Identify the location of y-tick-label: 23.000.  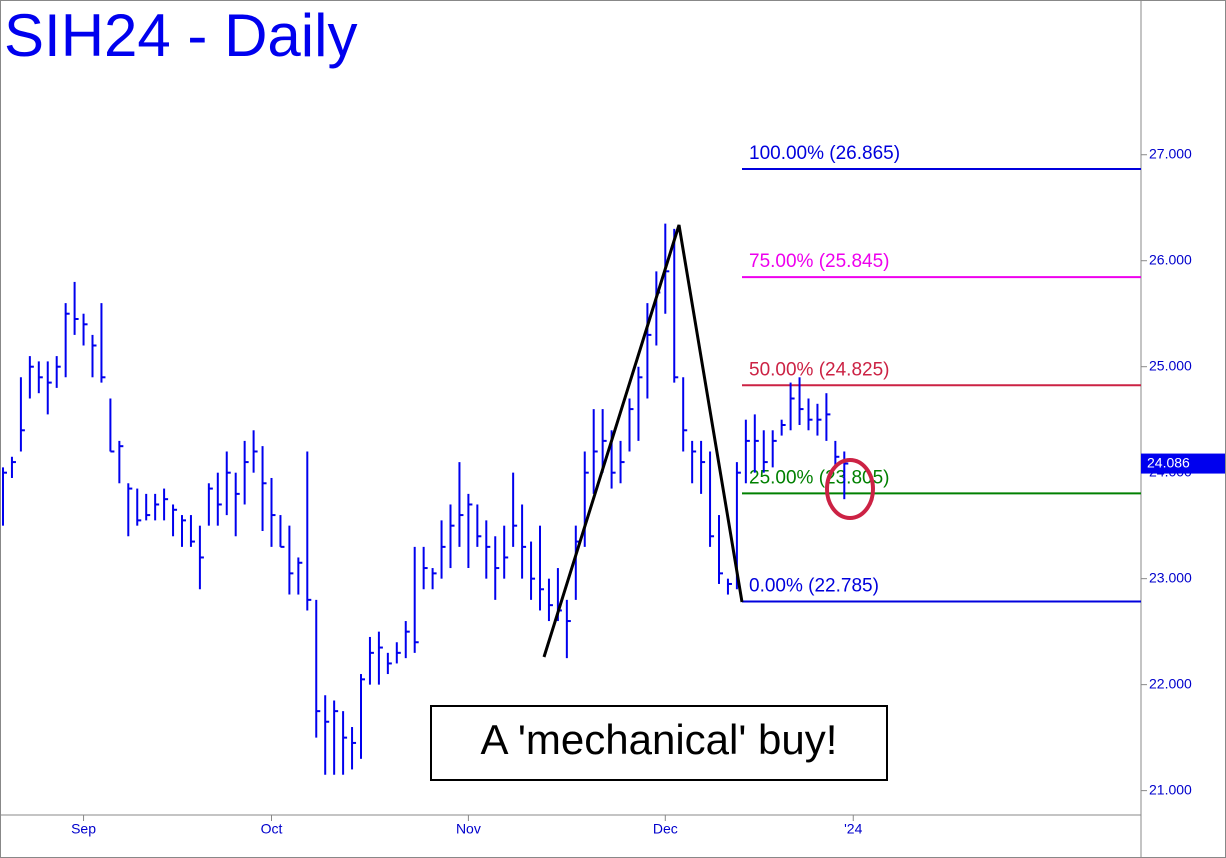
(1170, 577).